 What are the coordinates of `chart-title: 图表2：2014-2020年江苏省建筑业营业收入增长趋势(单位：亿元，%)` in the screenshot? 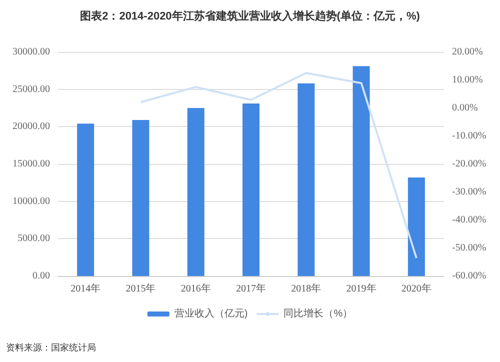 It's located at (250, 16).